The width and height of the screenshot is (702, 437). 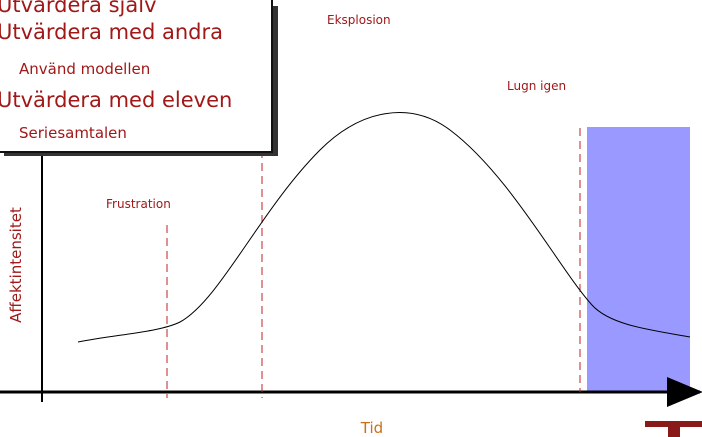 I want to click on text-box, so click(x=136, y=76).